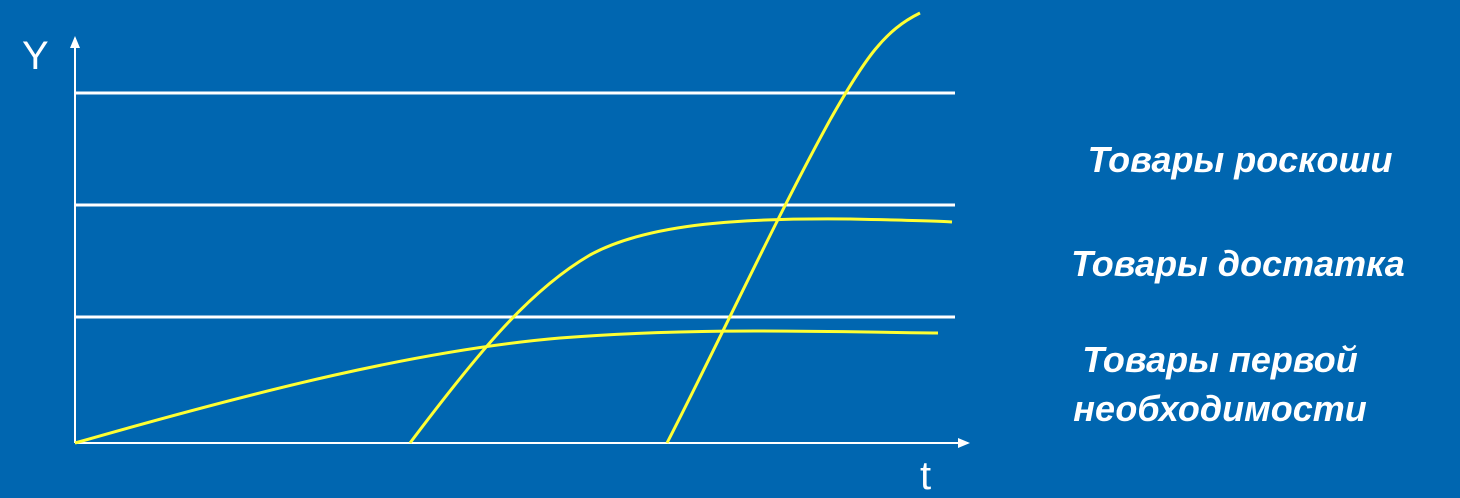 Image resolution: width=1460 pixels, height=498 pixels. Describe the element at coordinates (1220, 359) in the screenshot. I see `basic-necessities-label-line1: Товары первой` at that location.